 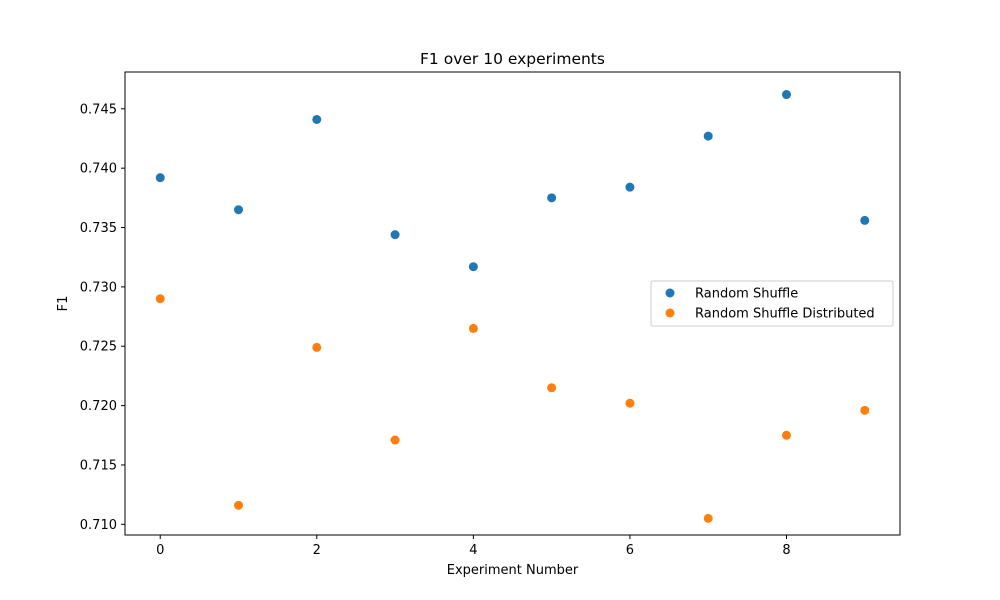 What do you see at coordinates (98, 169) in the screenshot?
I see `y-tick-label: 0.740` at bounding box center [98, 169].